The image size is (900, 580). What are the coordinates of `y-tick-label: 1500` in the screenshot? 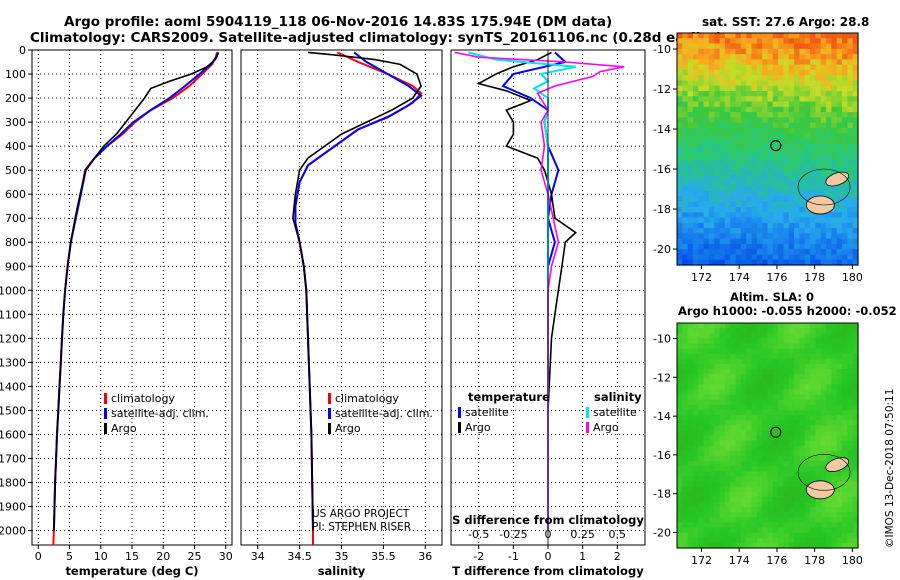 It's located at (13, 410).